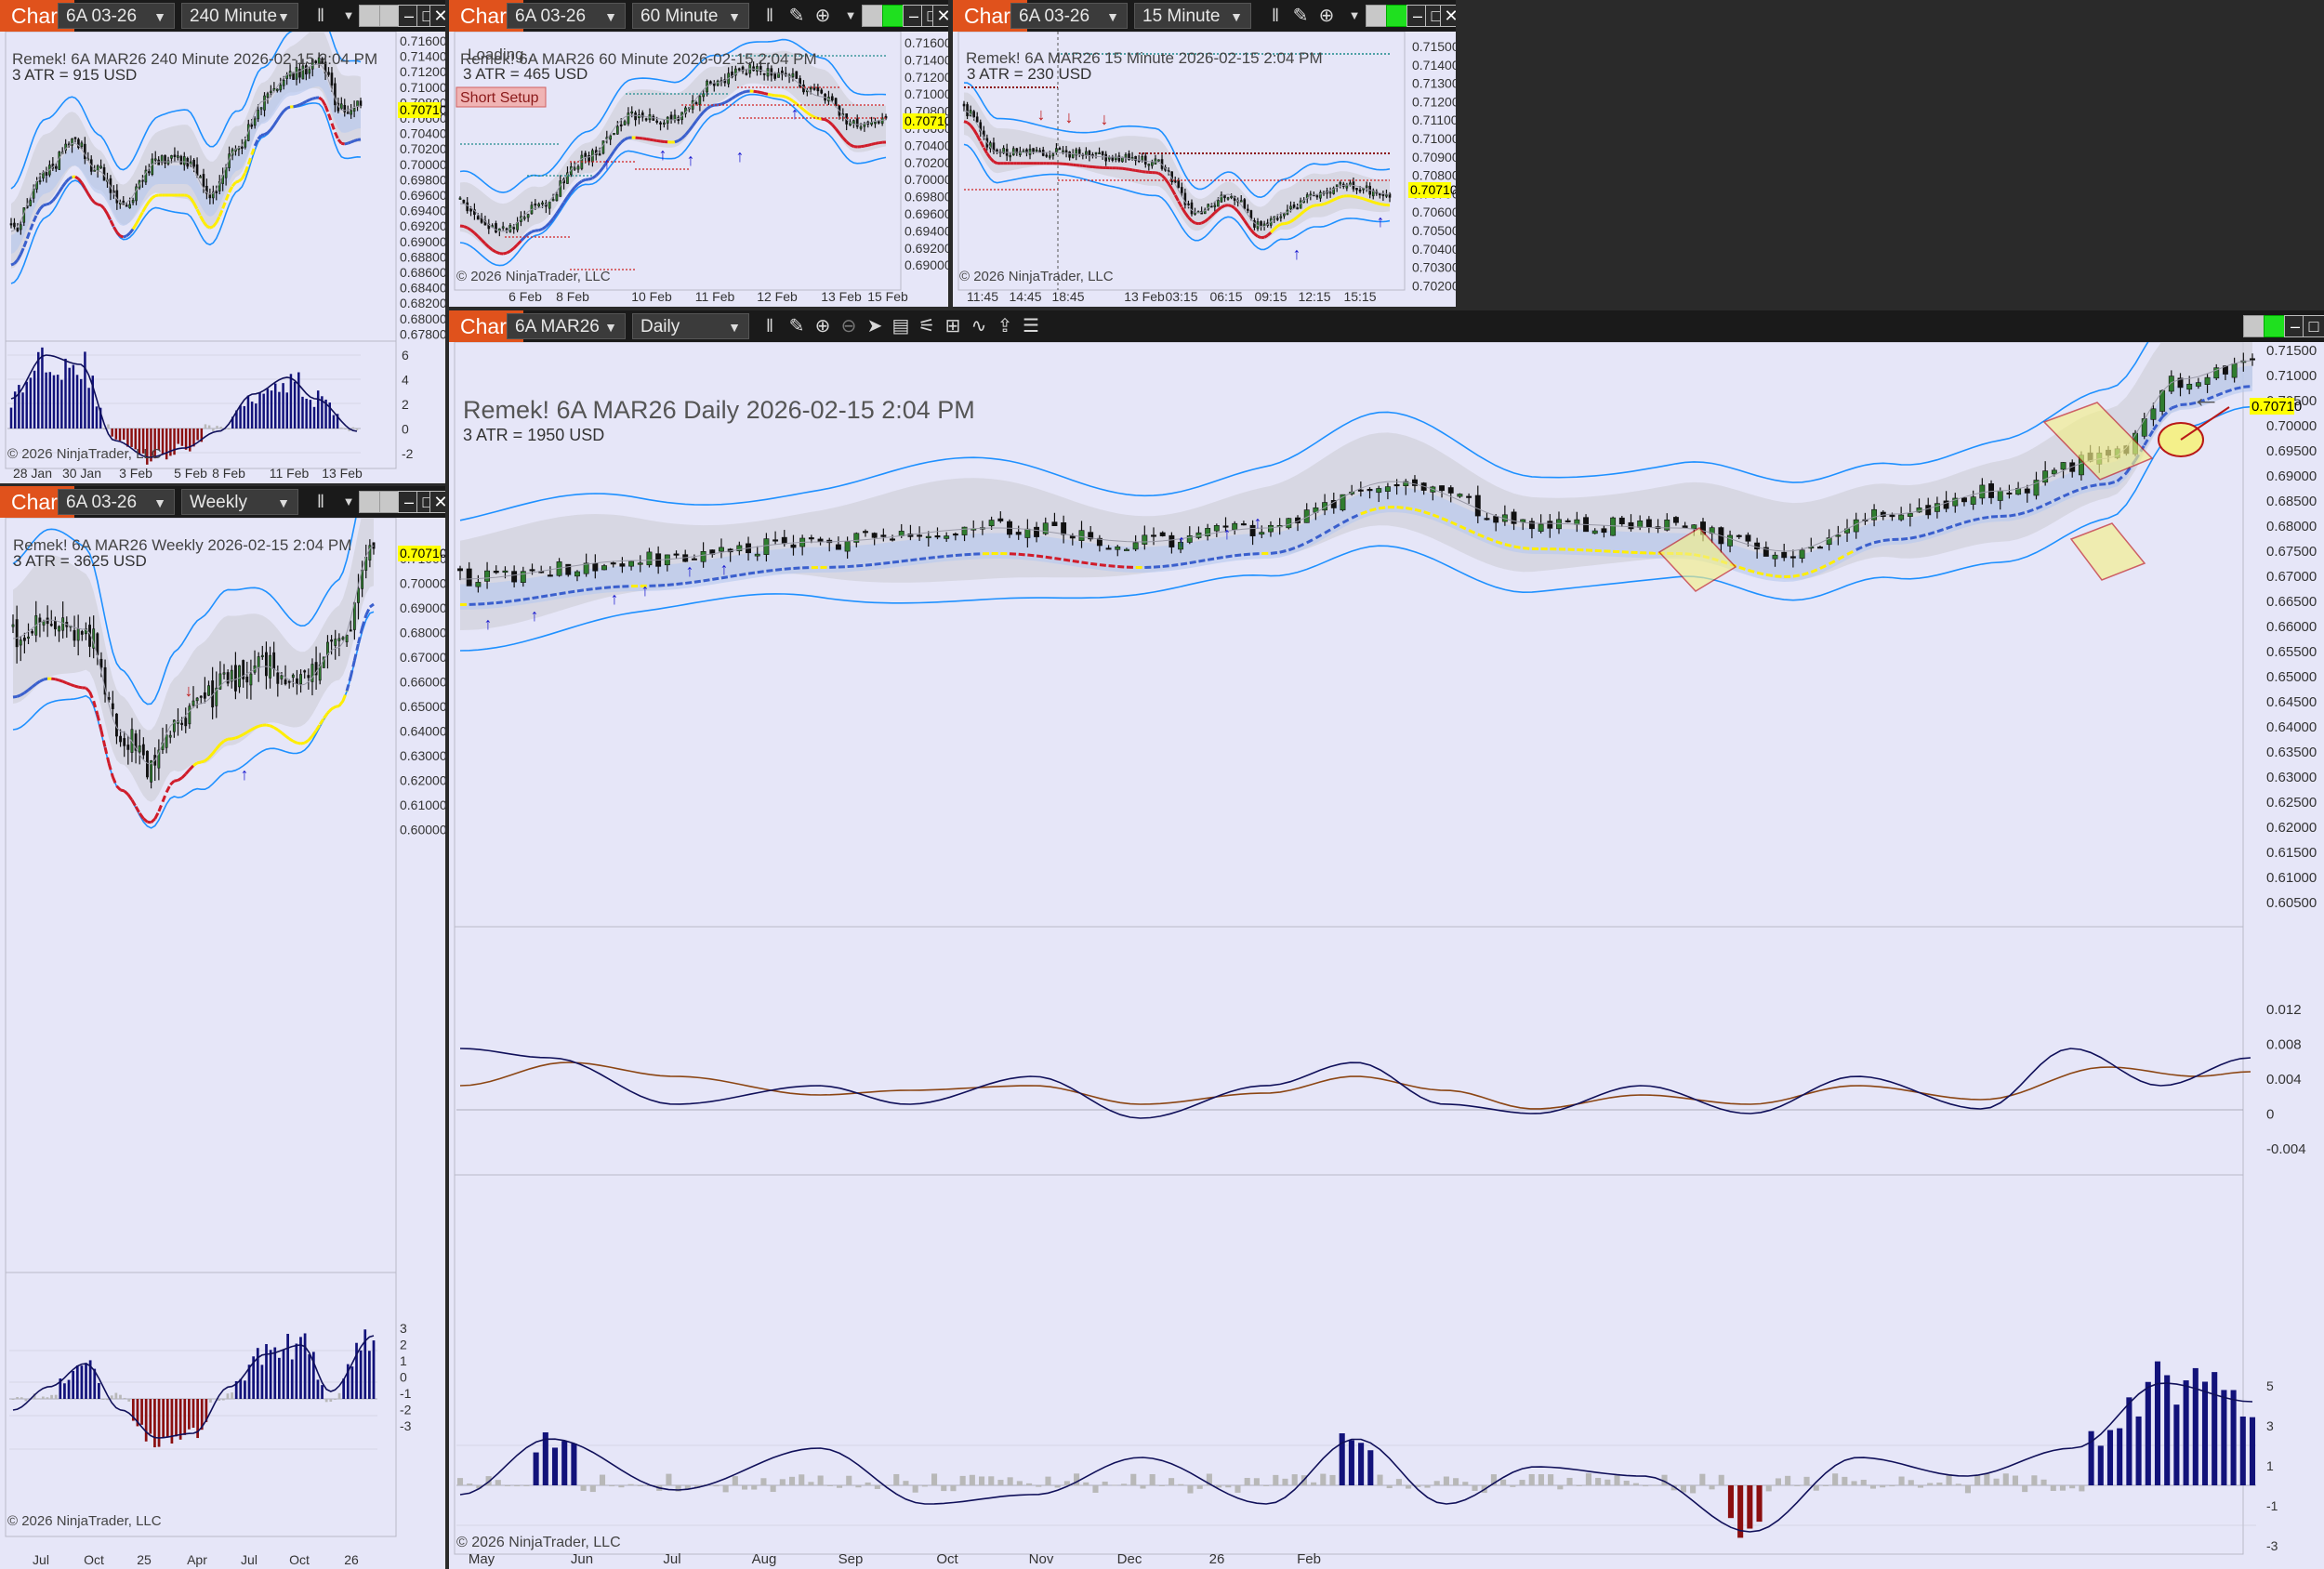 This screenshot has height=1569, width=2324. Describe the element at coordinates (1434, 138) in the screenshot. I see `y-axis-tick: 0.71000` at that location.